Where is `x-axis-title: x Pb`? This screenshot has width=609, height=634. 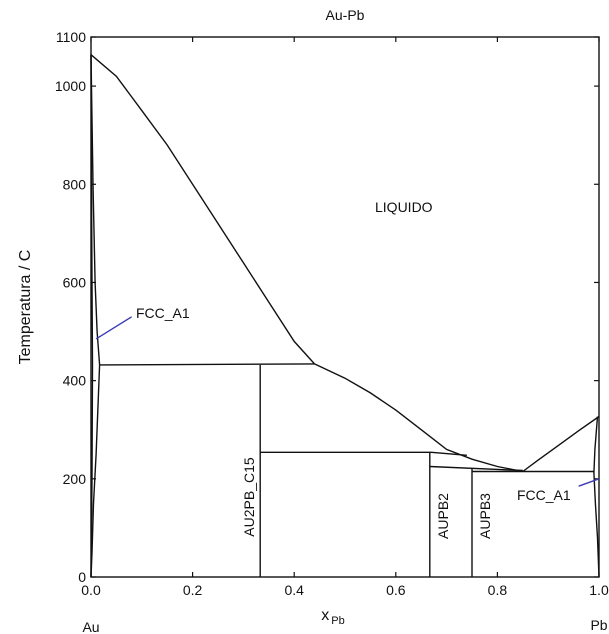 x-axis-title: x Pb is located at coordinates (332, 617).